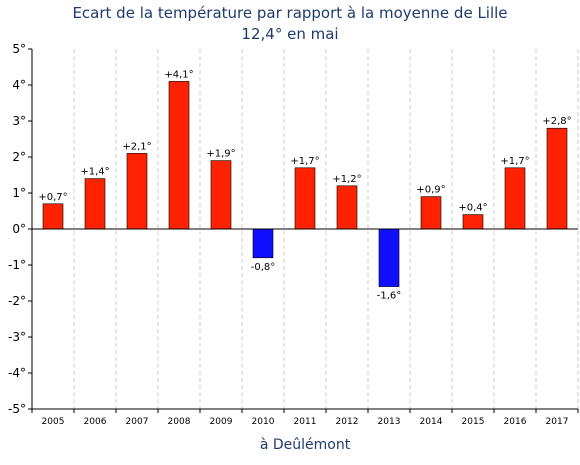 This screenshot has width=580, height=465. I want to click on x-tick-label-2008: 2008, so click(179, 422).